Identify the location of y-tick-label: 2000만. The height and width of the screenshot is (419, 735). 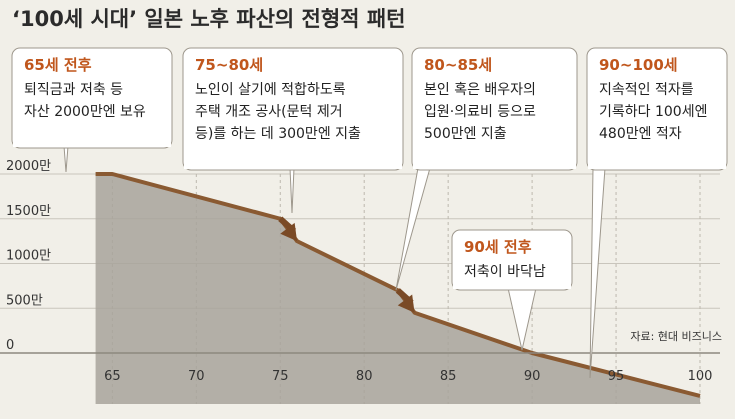
(28, 166).